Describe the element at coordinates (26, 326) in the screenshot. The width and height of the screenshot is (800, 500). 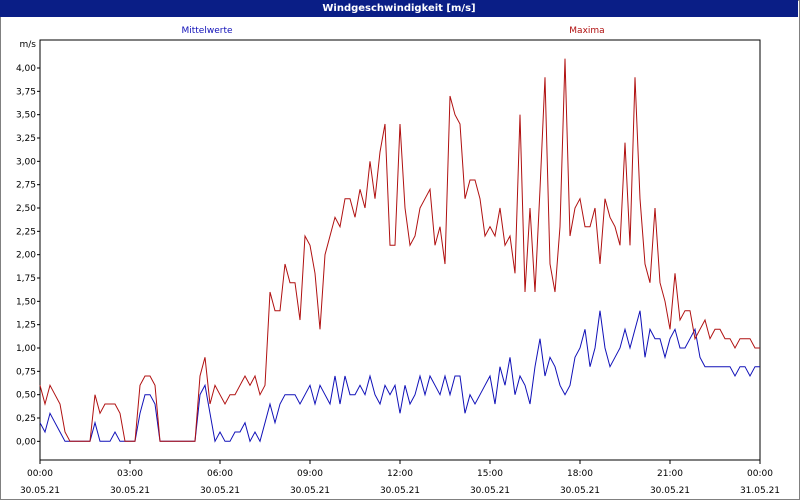
I see `y-tick-label: 1,25` at that location.